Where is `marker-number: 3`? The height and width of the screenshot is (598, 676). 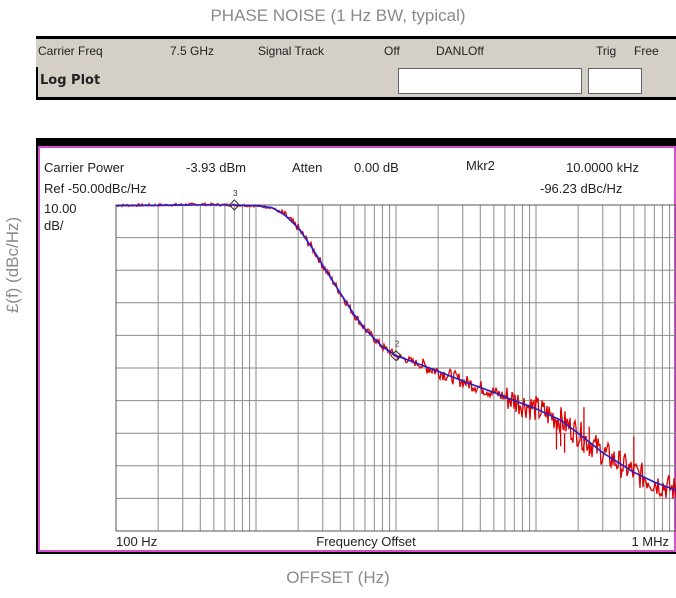 marker-number: 3 is located at coordinates (235, 193).